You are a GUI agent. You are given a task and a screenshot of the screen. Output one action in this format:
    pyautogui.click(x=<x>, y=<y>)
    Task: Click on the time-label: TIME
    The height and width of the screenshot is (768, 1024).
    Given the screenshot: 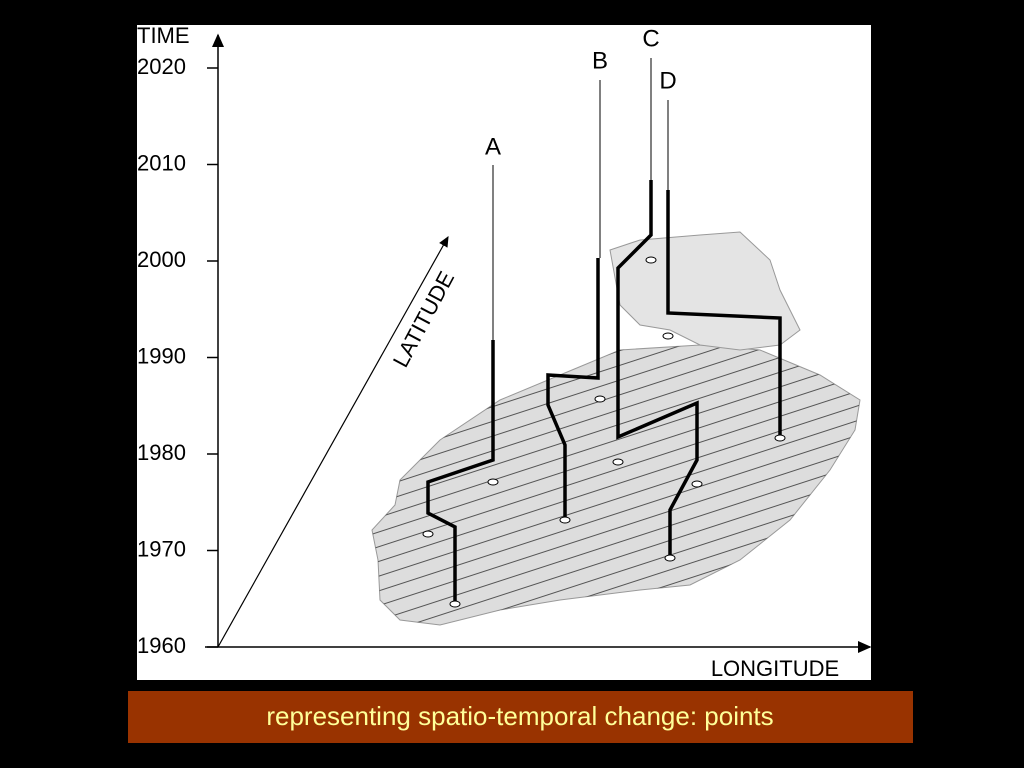 What is the action you would take?
    pyautogui.click(x=163, y=35)
    